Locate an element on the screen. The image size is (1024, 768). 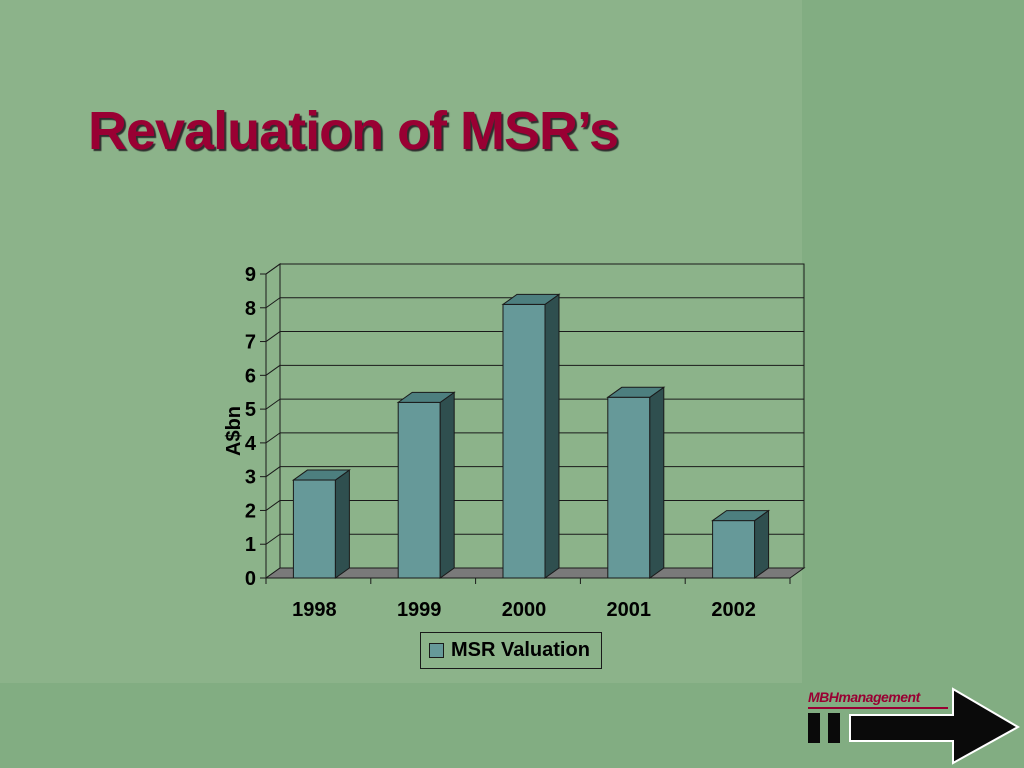
y-tick-label: 1 is located at coordinates (250, 545).